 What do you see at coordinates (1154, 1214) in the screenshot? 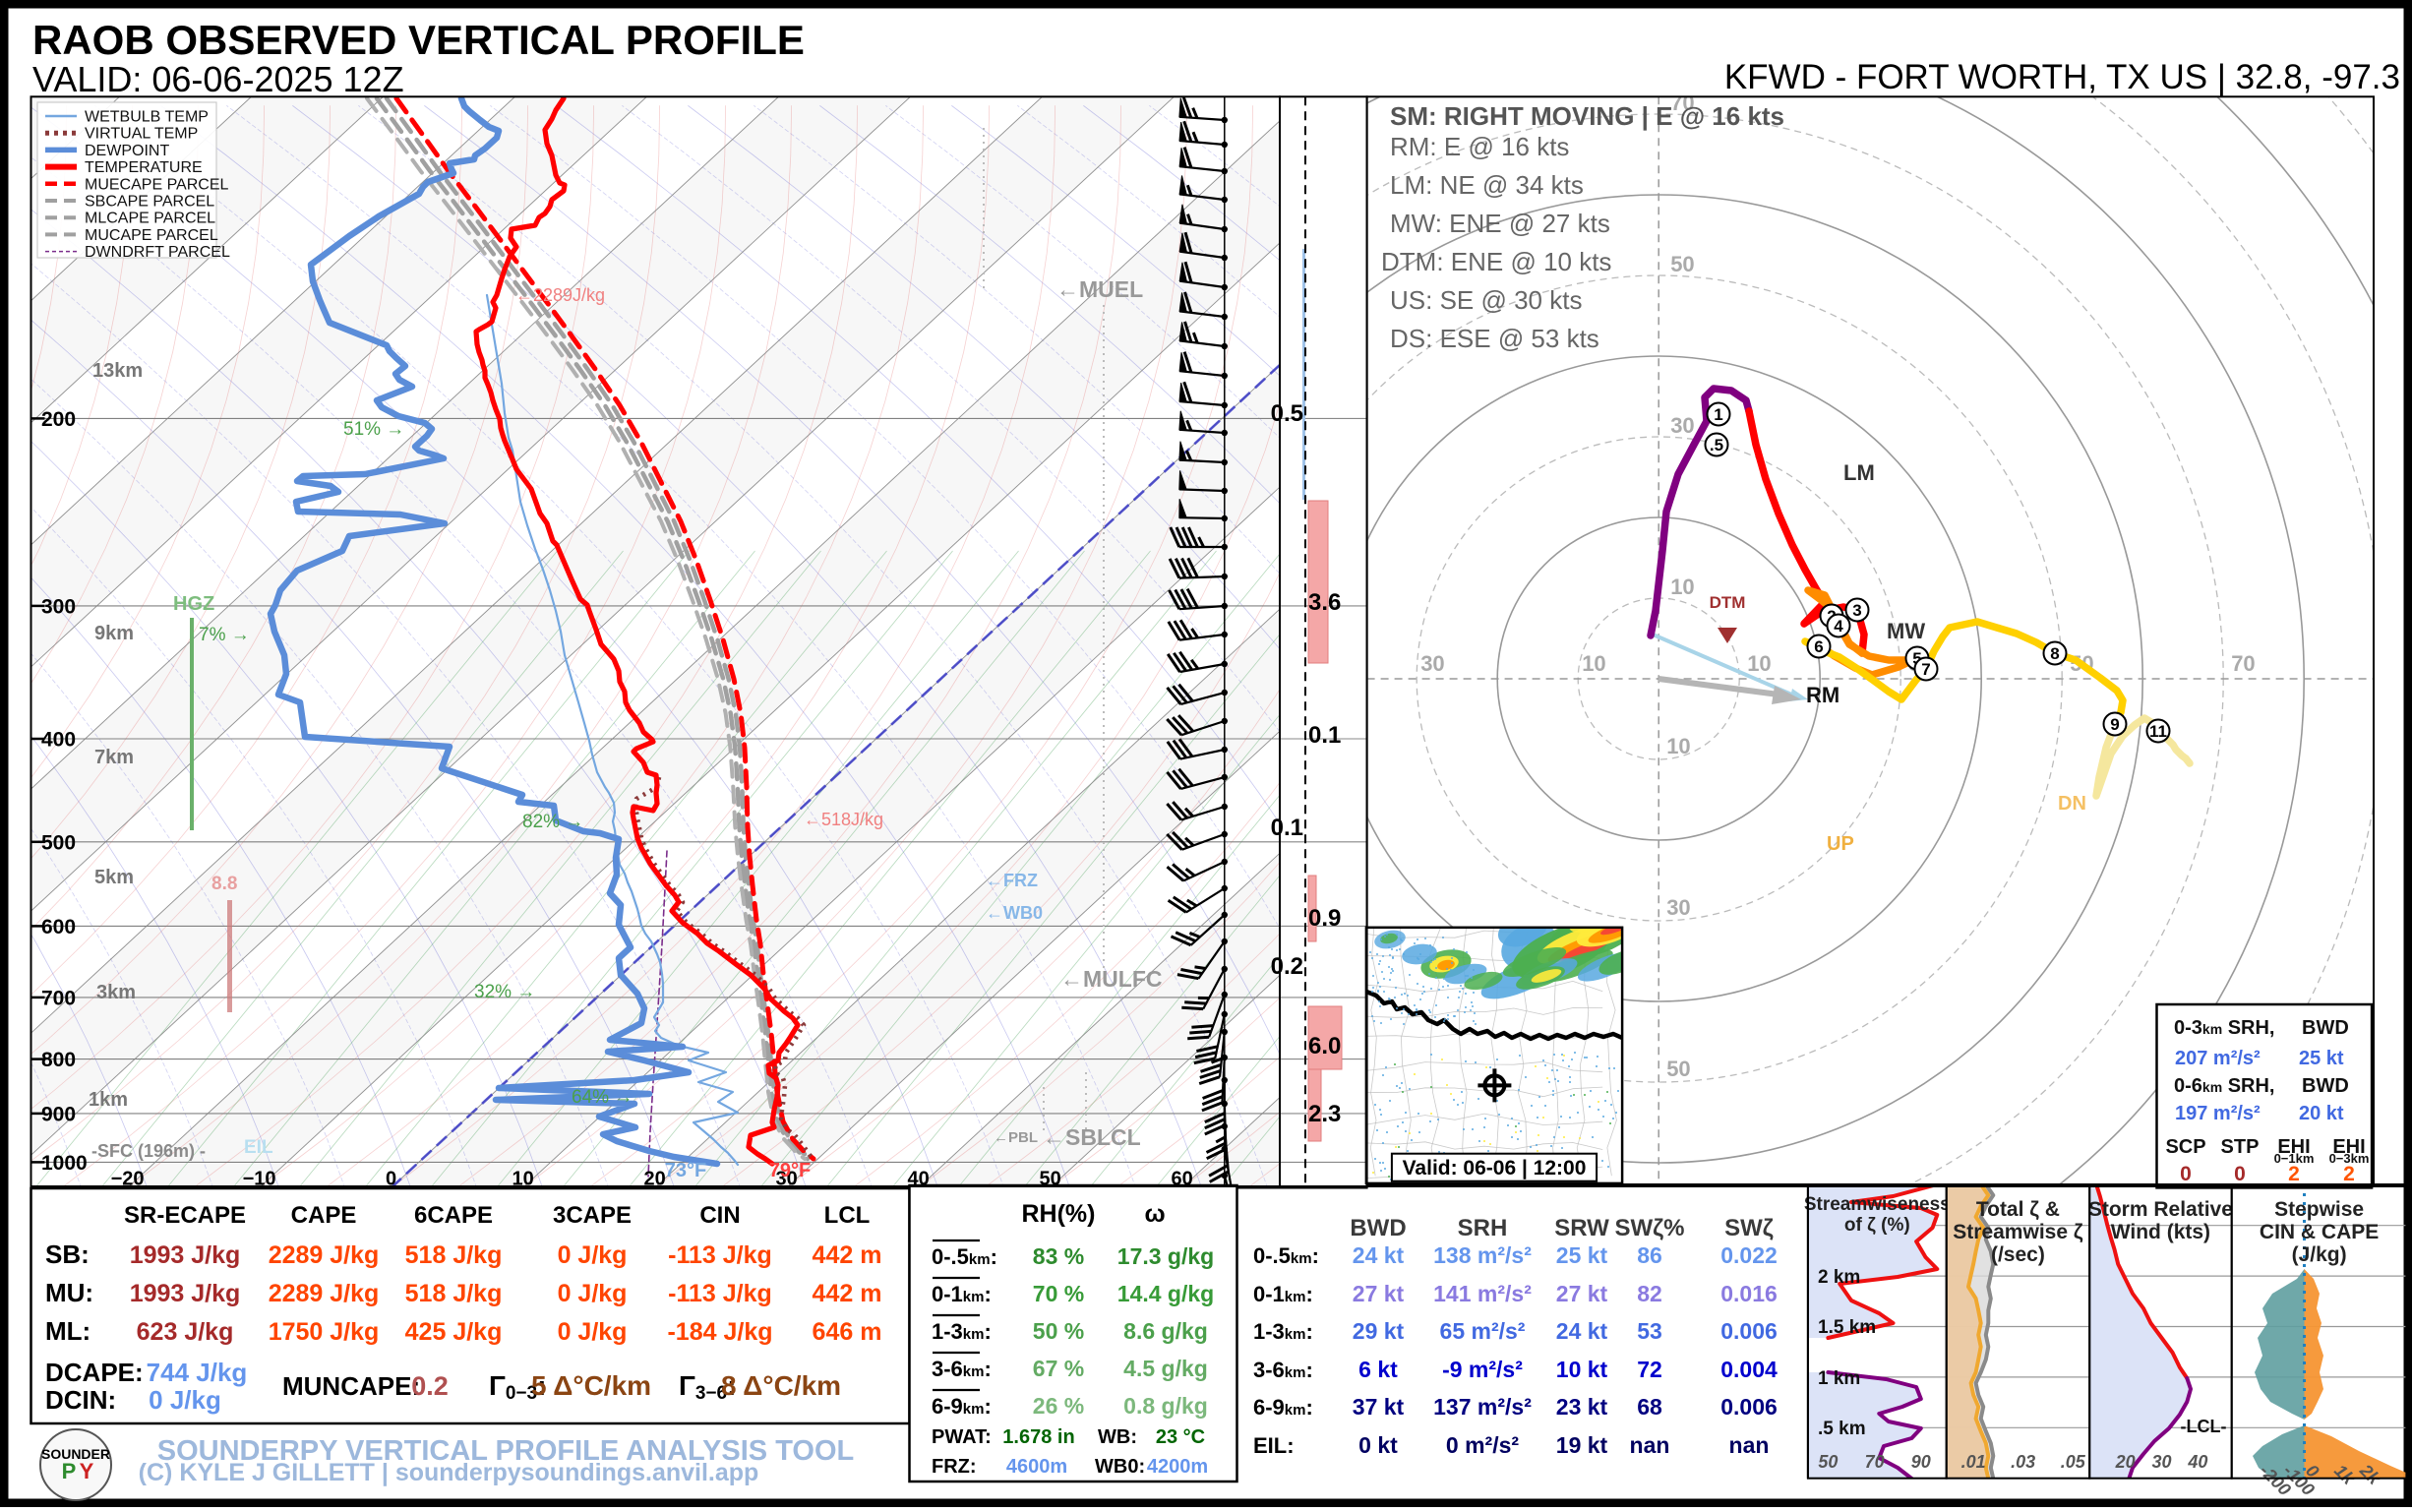
I see `svg-text: ω` at bounding box center [1154, 1214].